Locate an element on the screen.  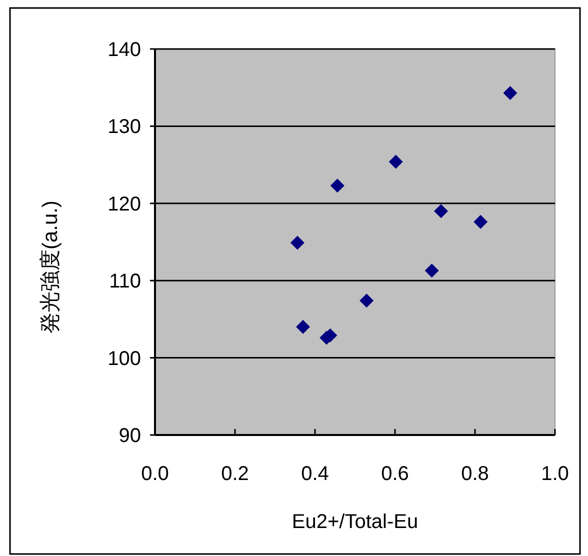
x-tick-label: 0.4 is located at coordinates (315, 474).